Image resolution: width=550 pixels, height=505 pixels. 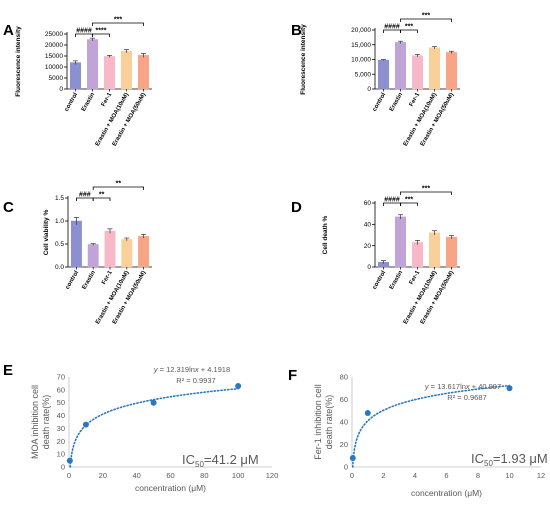 What do you see at coordinates (361, 30) in the screenshot?
I see `y-tick-label: 20,000` at bounding box center [361, 30].